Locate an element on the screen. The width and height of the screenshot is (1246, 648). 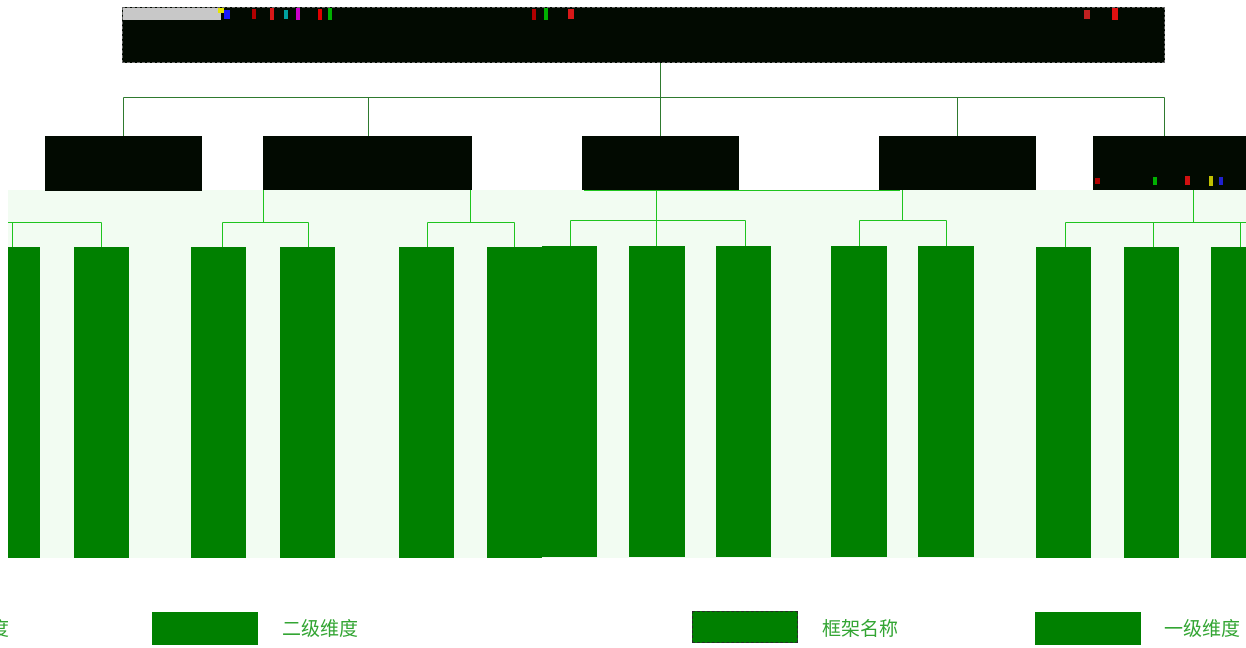
legend-label-framework: 框架名称 is located at coordinates (860, 629).